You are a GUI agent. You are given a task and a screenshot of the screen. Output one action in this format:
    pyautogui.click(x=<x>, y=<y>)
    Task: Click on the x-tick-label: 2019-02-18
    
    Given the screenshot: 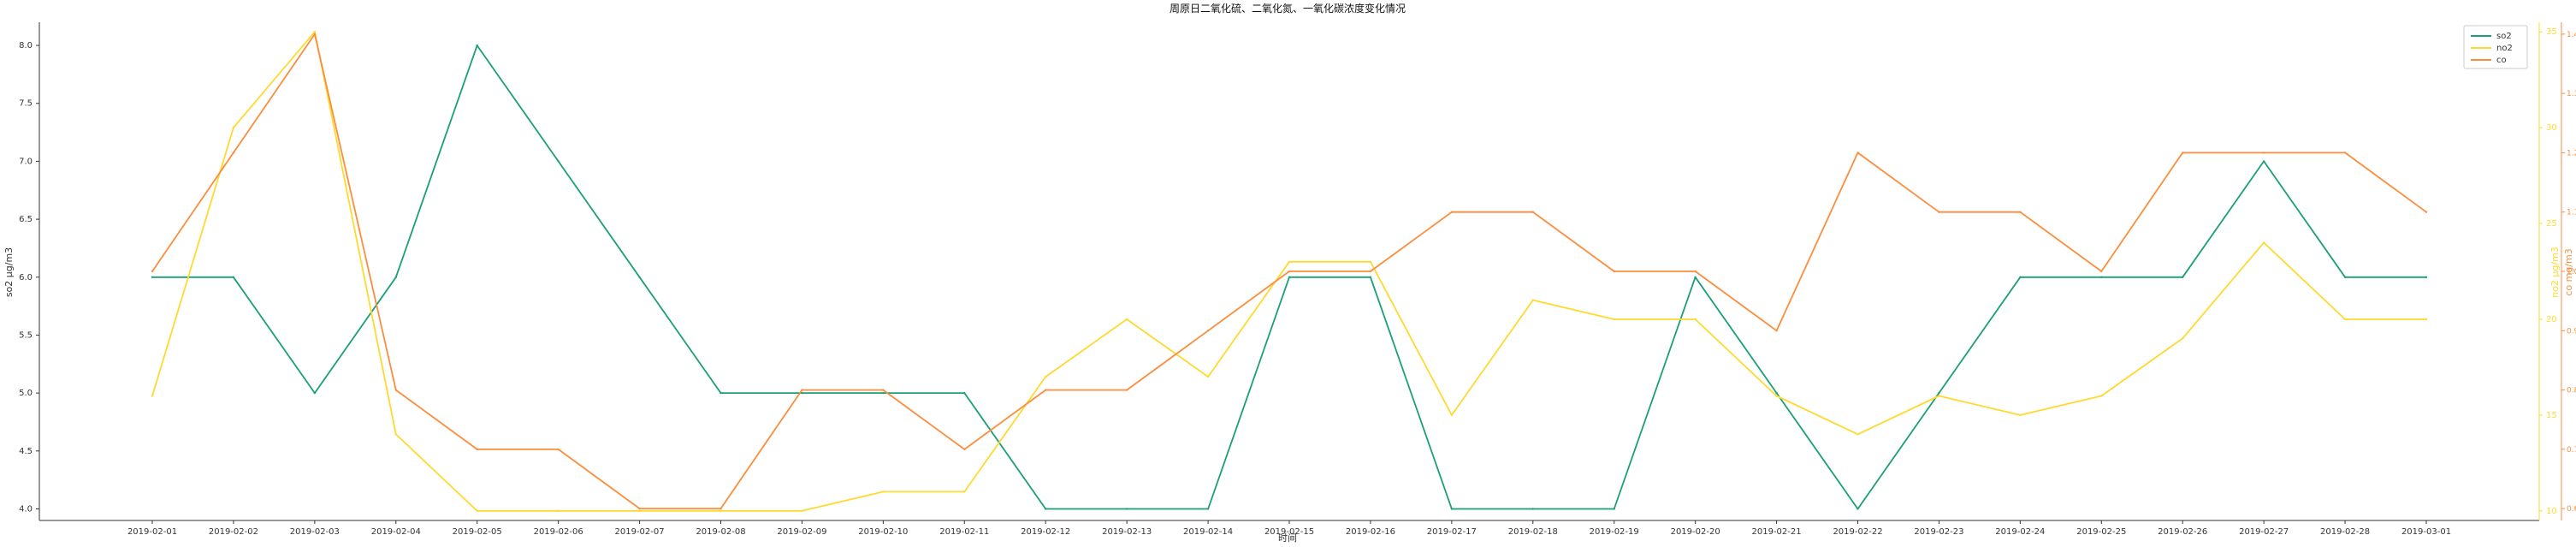 What is the action you would take?
    pyautogui.click(x=1533, y=532)
    